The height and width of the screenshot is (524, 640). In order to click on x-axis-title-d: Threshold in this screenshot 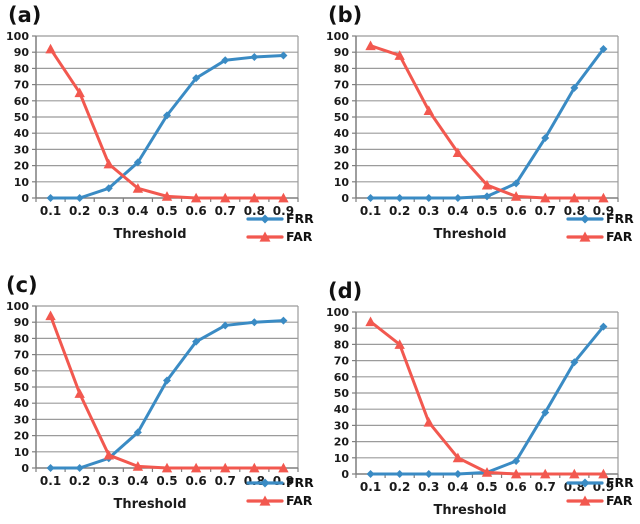, I will do `click(469, 510)`.